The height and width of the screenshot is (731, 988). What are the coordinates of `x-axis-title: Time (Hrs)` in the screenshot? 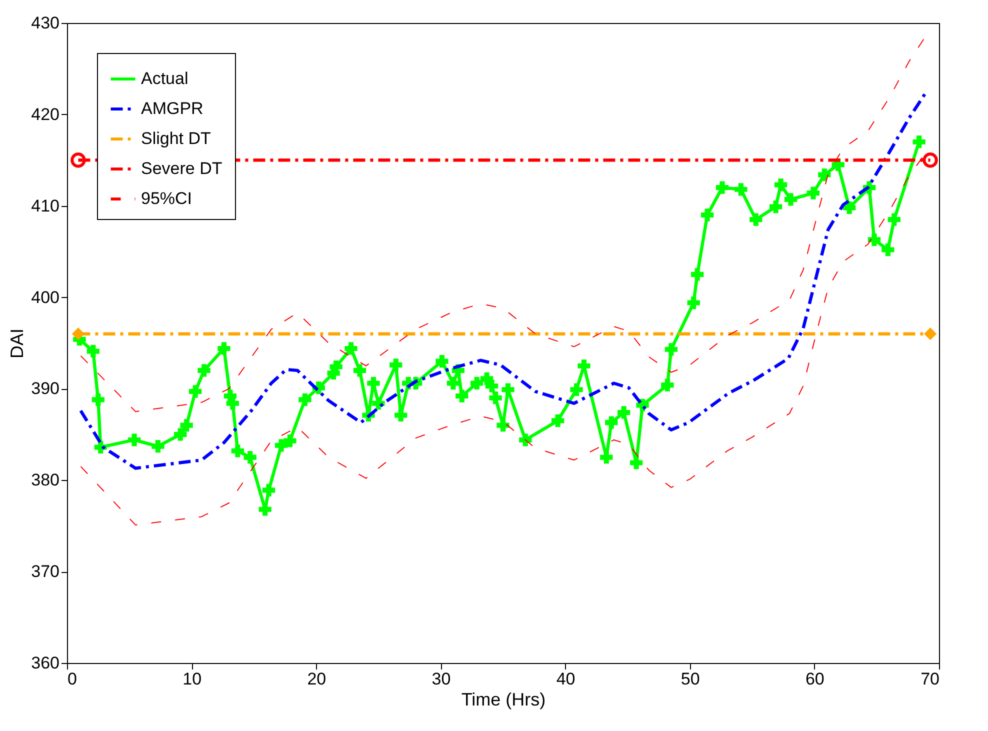 It's located at (503, 700).